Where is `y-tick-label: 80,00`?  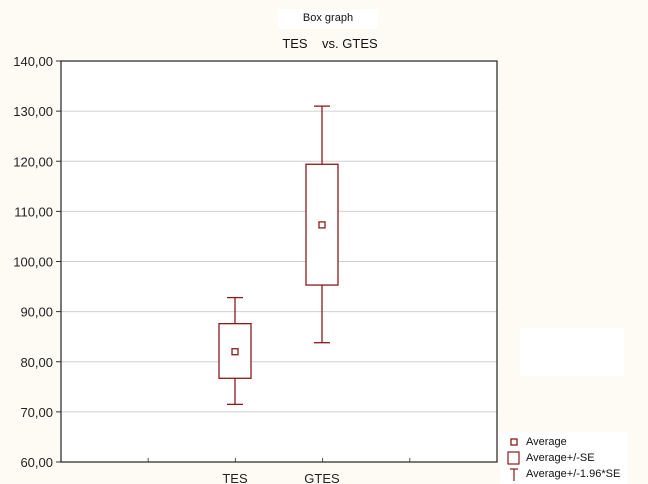
y-tick-label: 80,00 is located at coordinates (36, 362).